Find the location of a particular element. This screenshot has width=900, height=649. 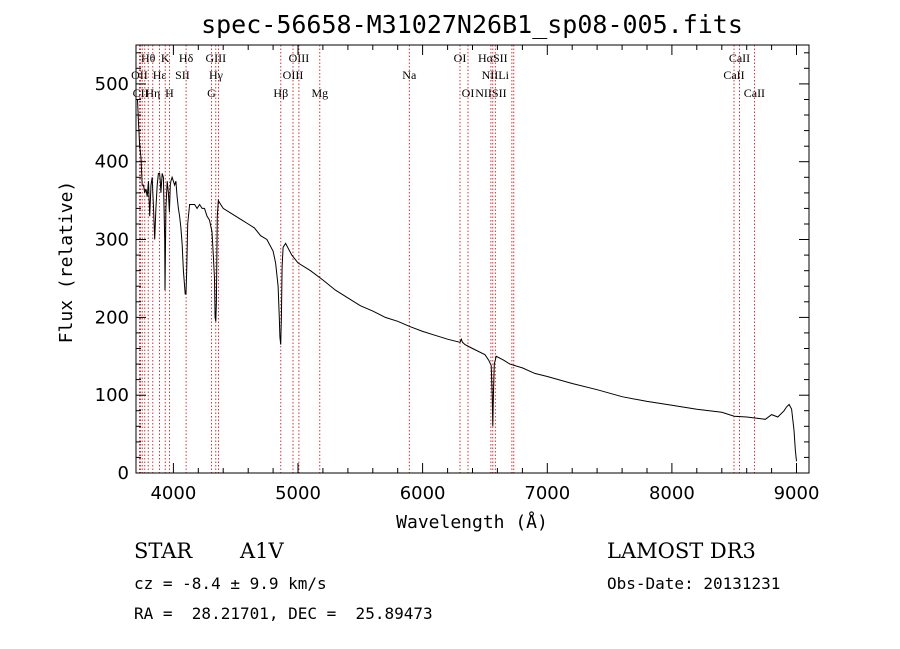

x-tick-label: 8000 is located at coordinates (672, 493).